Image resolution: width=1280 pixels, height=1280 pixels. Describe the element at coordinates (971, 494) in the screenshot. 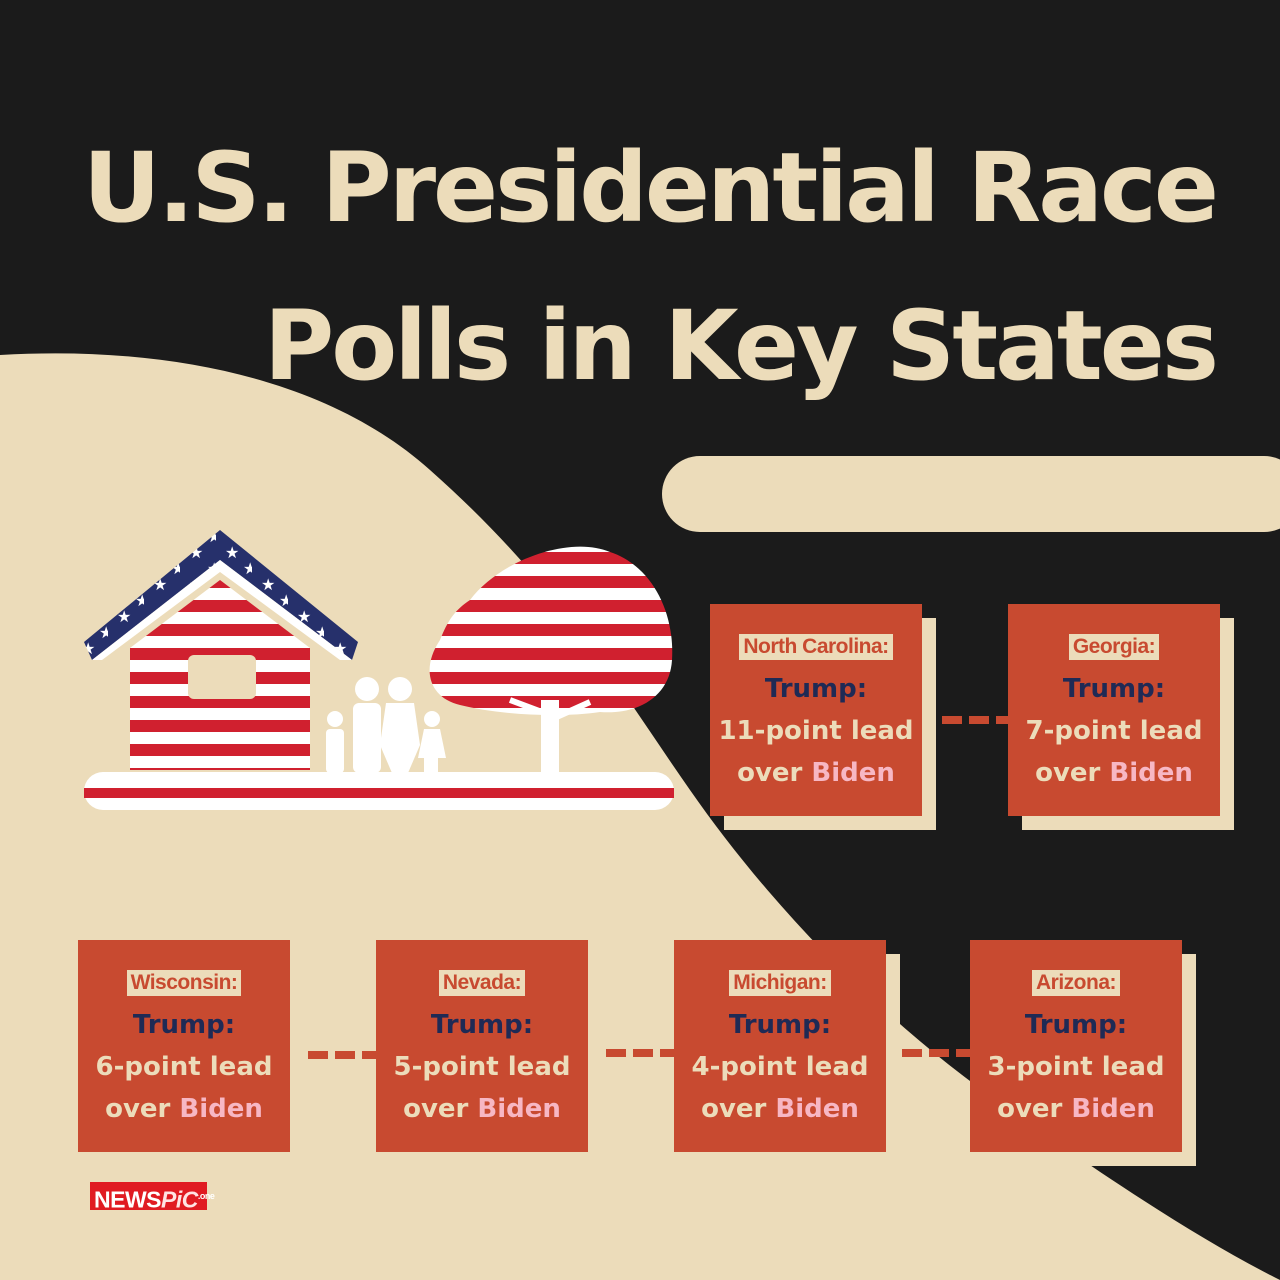

I see `decorative-pill` at that location.